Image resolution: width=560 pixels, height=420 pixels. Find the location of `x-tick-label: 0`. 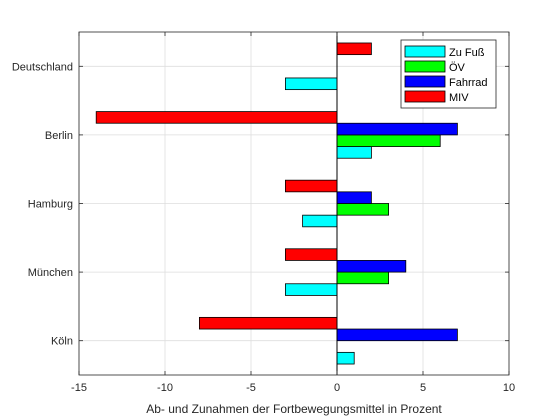

x-tick-label: 0 is located at coordinates (337, 388).